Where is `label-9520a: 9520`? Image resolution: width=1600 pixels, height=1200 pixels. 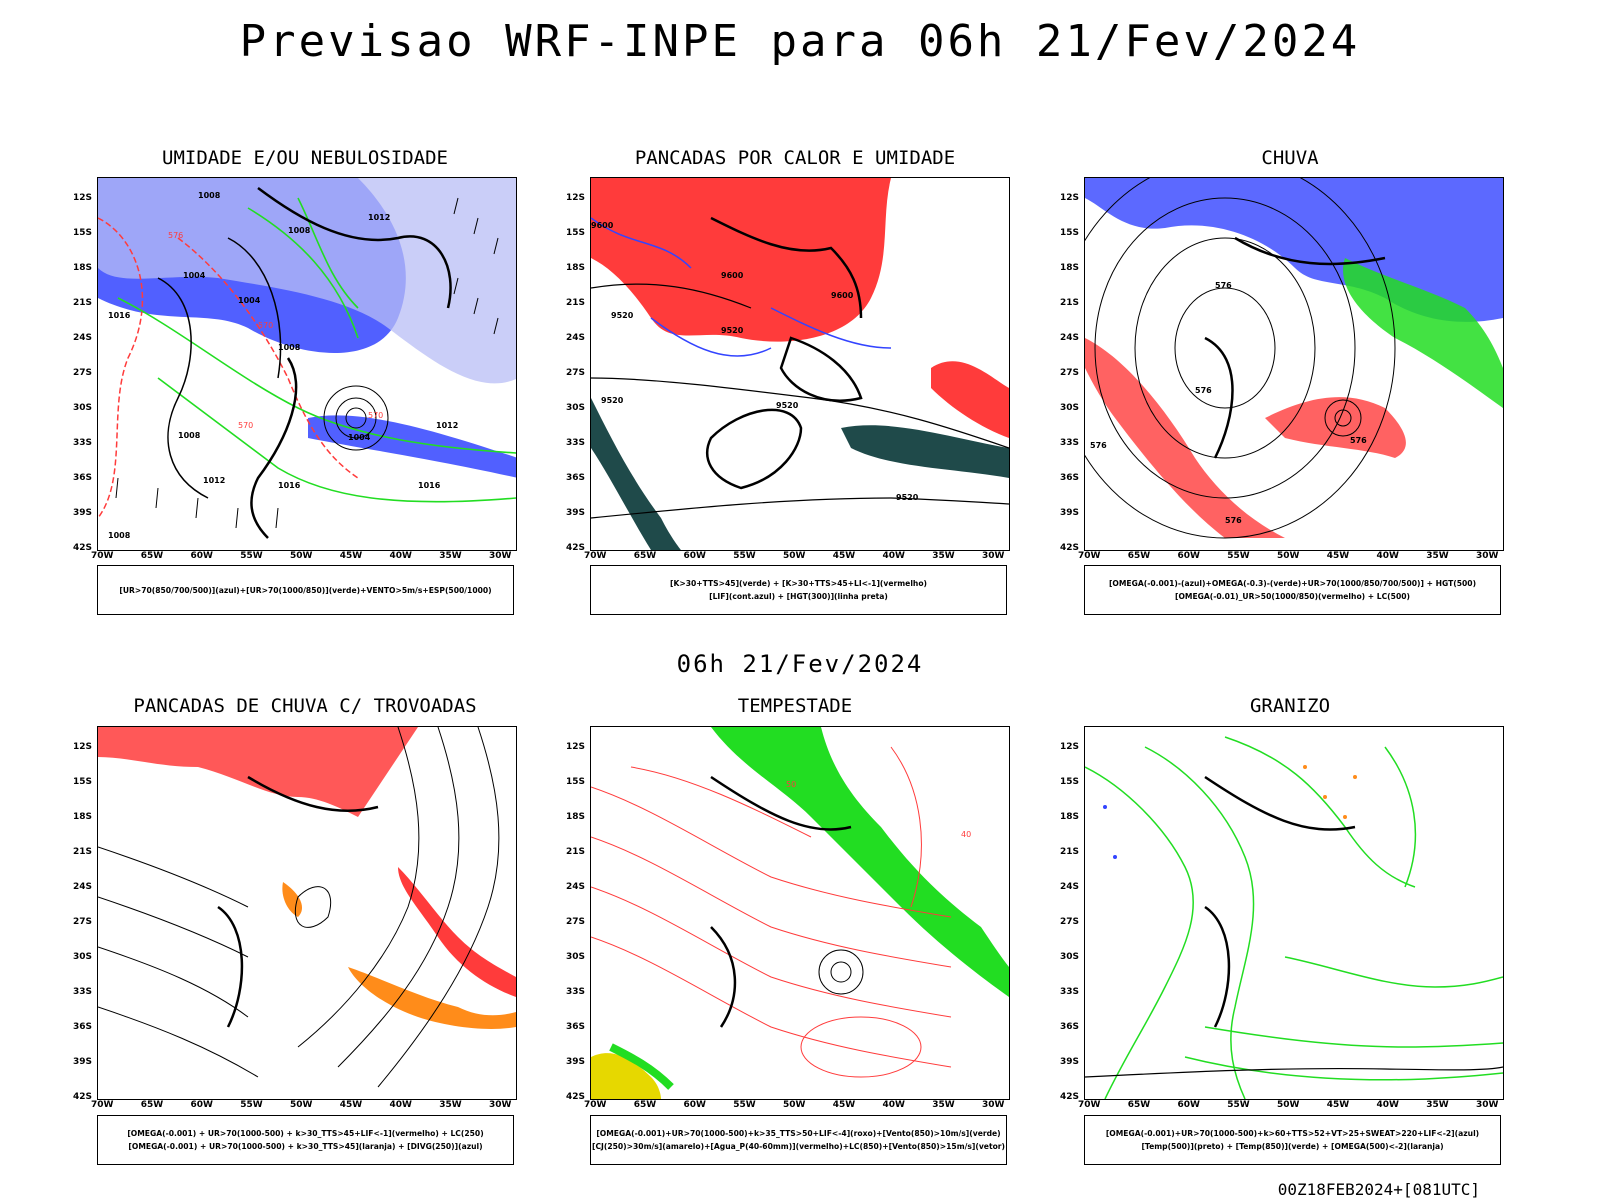 label-9520a: 9520 is located at coordinates (732, 330).